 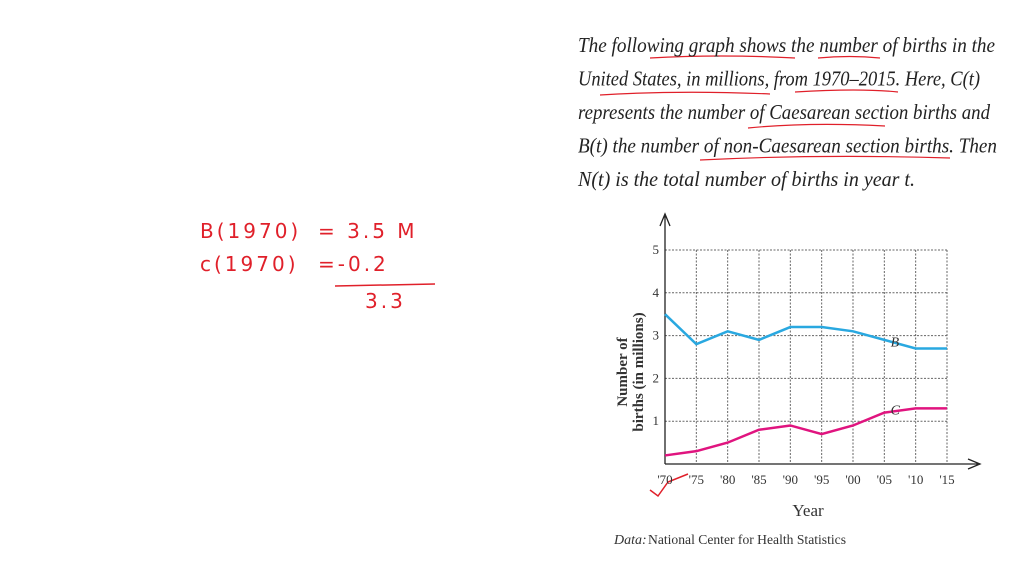 What do you see at coordinates (656, 292) in the screenshot?
I see `y-tick-label: 4` at bounding box center [656, 292].